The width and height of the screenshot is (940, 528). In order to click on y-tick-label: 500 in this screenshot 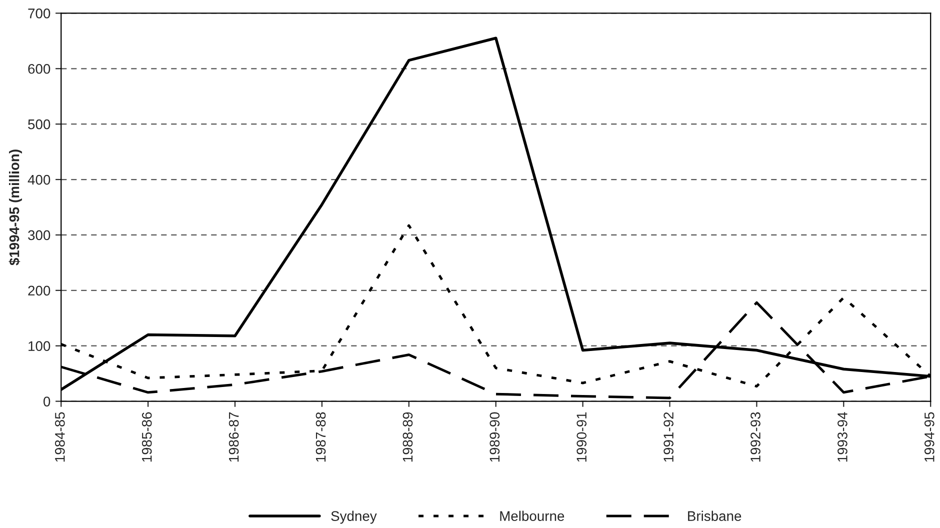, I will do `click(39, 124)`.